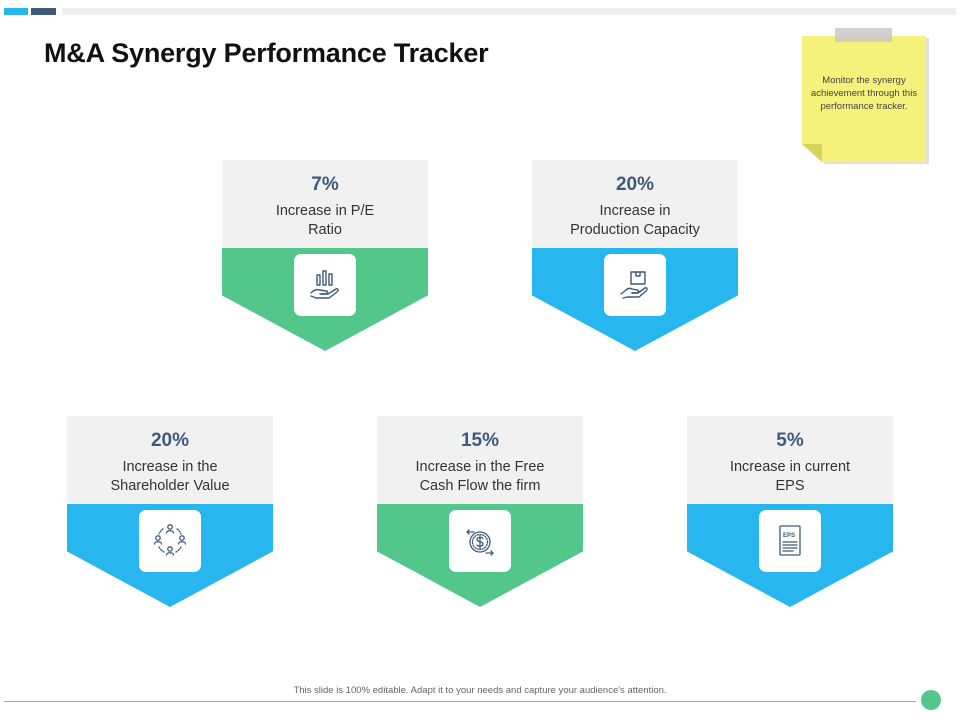  I want to click on card-label-line1: Increase in current, so click(790, 467).